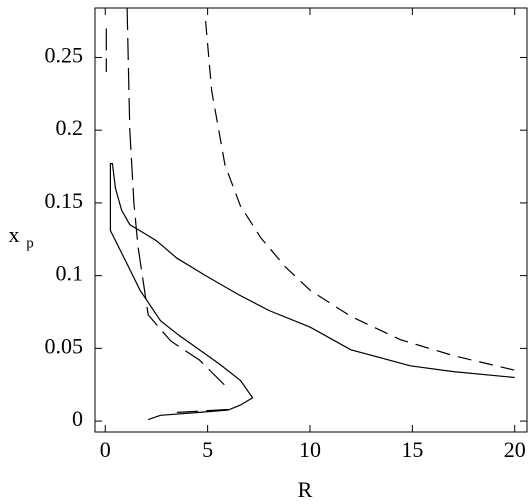  What do you see at coordinates (70, 273) in the screenshot?
I see `y-tick-label: 0.1` at bounding box center [70, 273].